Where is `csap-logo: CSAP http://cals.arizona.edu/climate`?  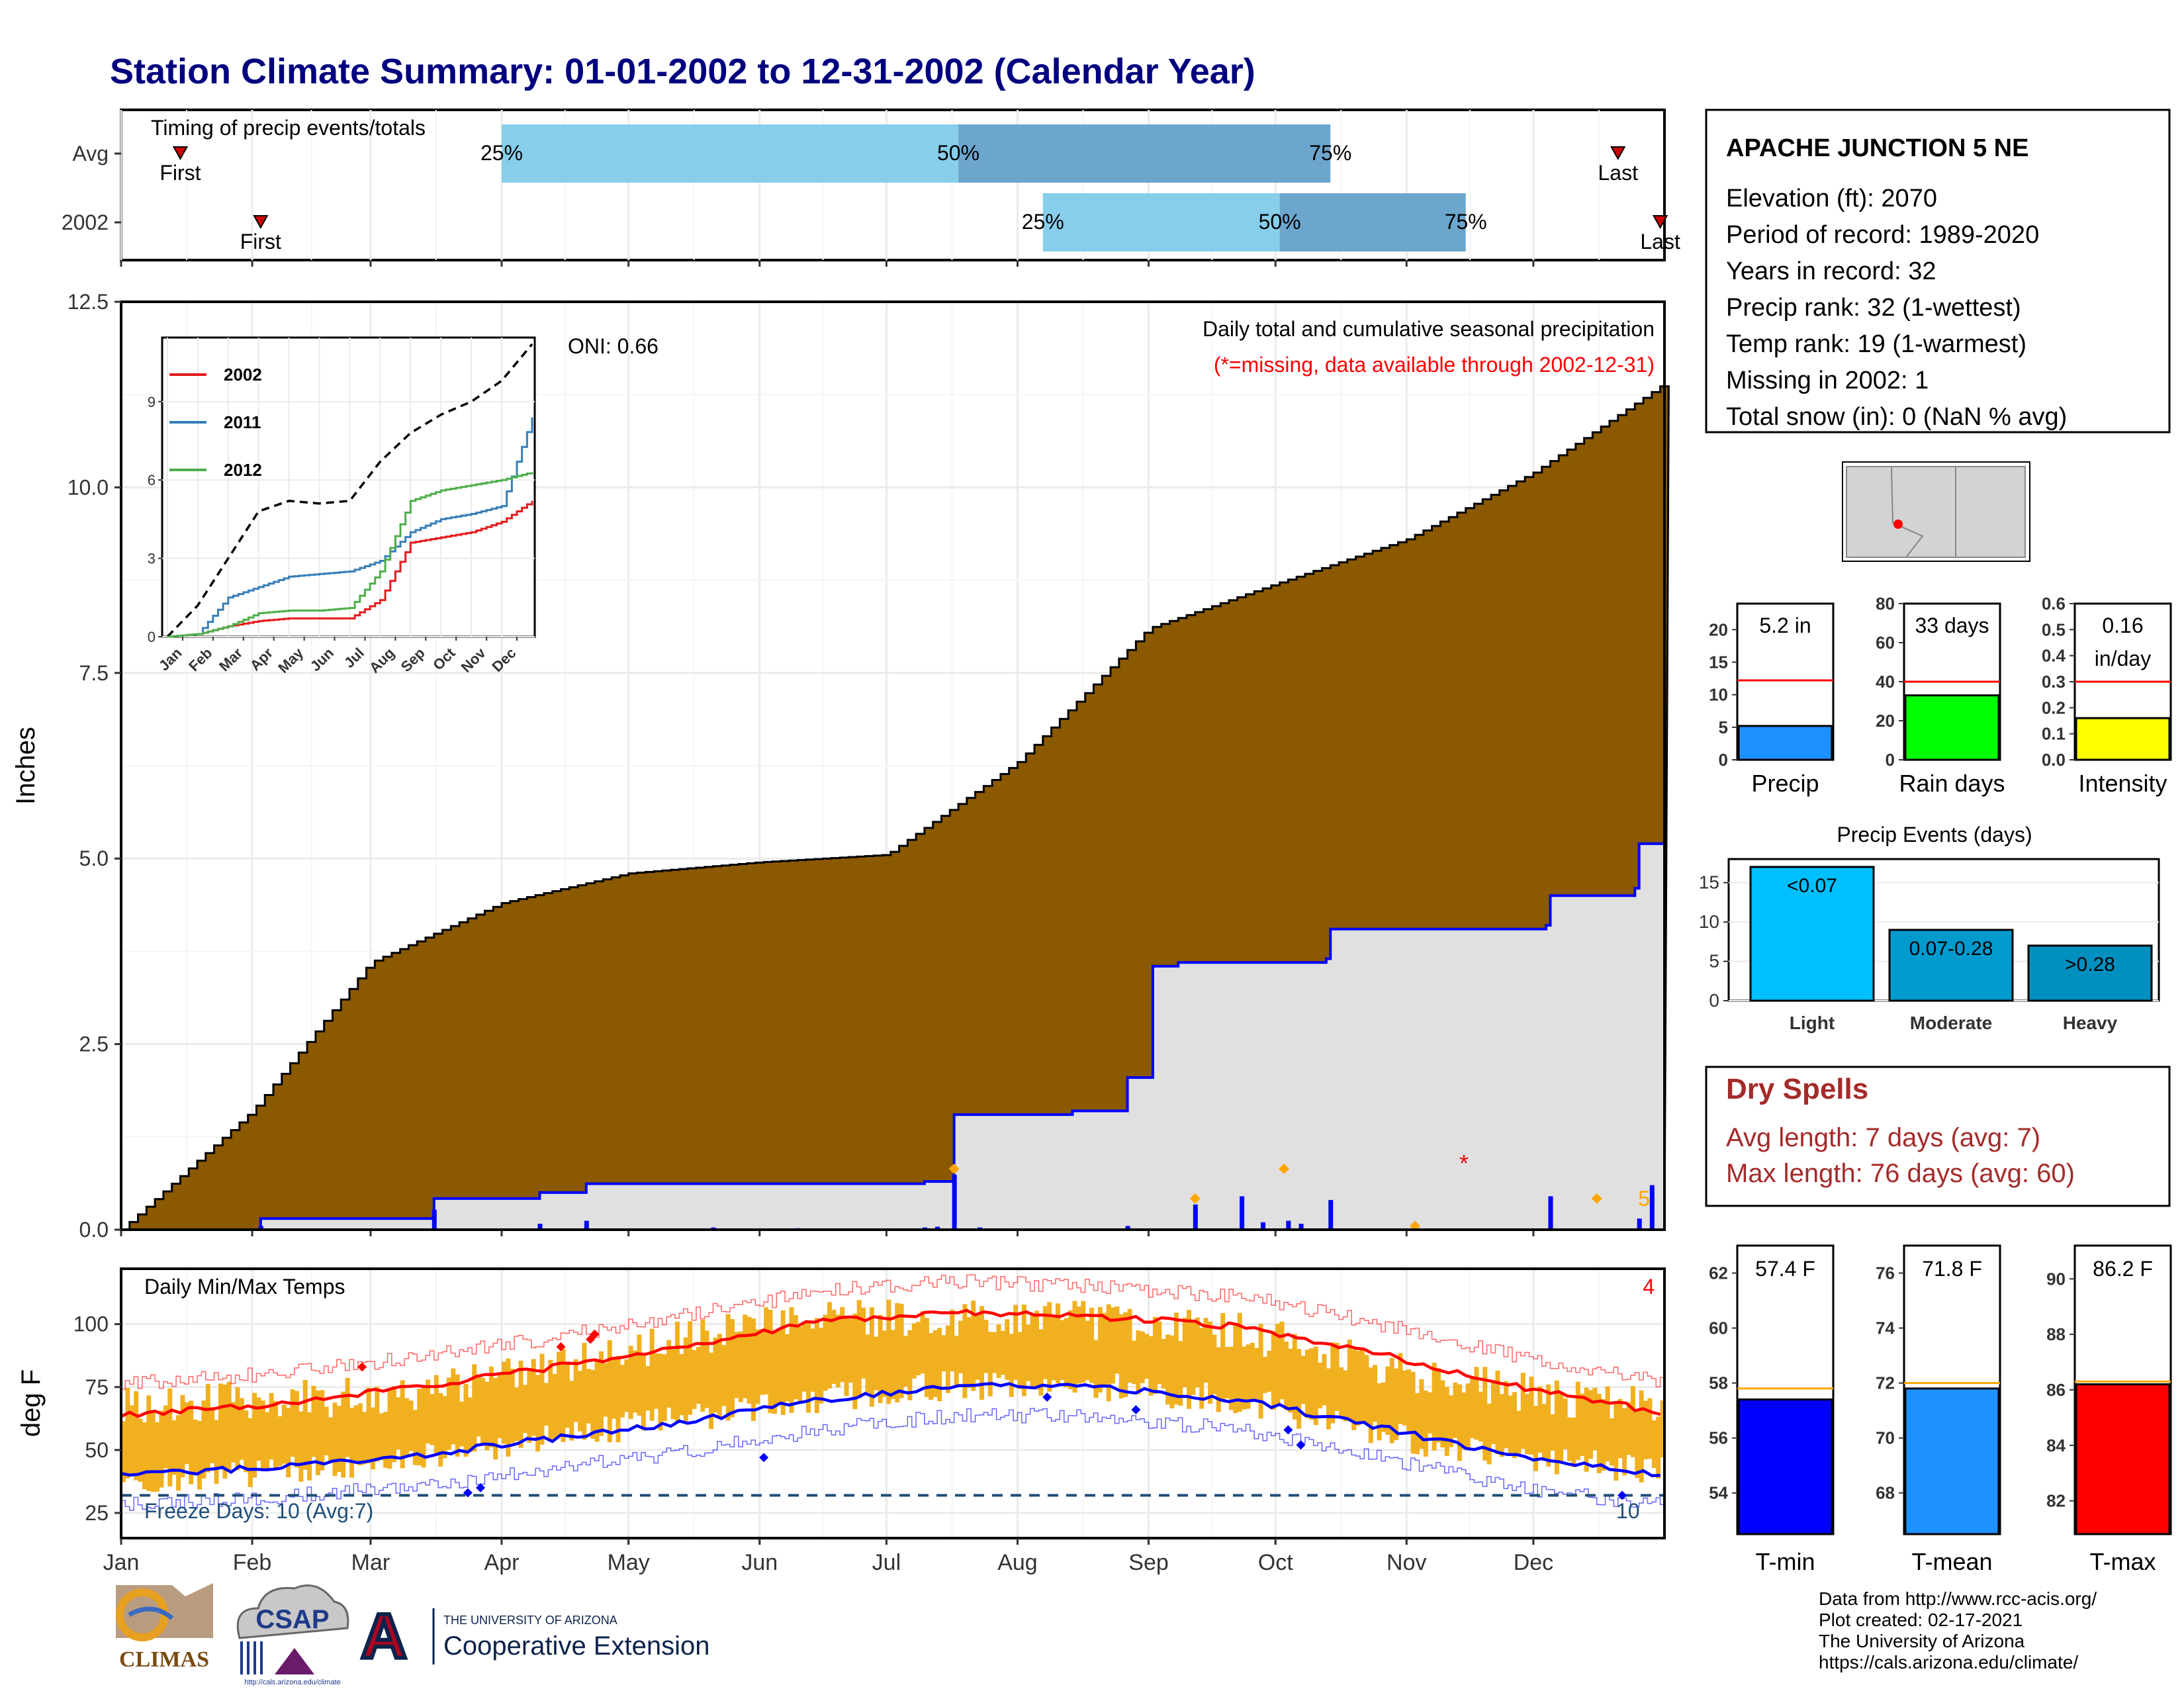 csap-logo: CSAP http://cals.arizona.edu/climate is located at coordinates (292, 1635).